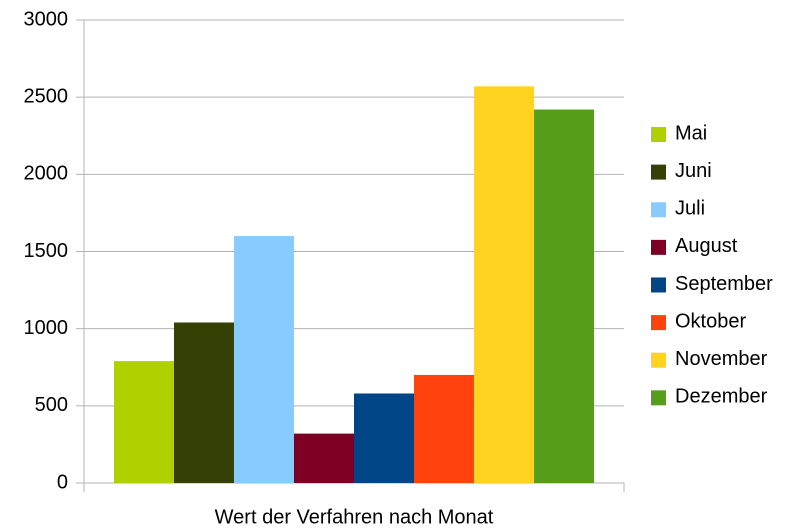 The width and height of the screenshot is (802, 532). What do you see at coordinates (693, 171) in the screenshot?
I see `legend-label: Juni` at bounding box center [693, 171].